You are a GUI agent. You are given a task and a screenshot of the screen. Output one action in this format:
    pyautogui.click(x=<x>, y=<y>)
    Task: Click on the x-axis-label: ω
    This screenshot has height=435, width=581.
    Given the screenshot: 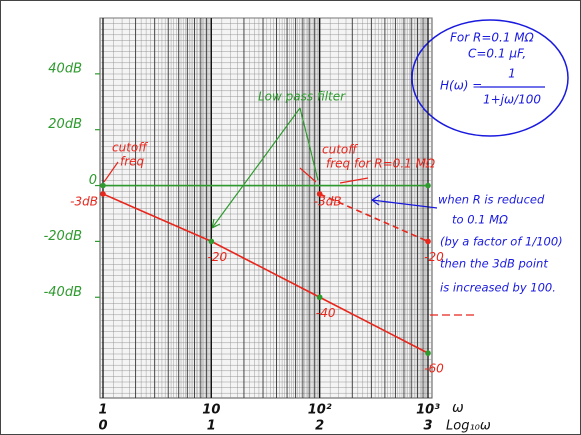 What is the action you would take?
    pyautogui.click(x=458, y=408)
    